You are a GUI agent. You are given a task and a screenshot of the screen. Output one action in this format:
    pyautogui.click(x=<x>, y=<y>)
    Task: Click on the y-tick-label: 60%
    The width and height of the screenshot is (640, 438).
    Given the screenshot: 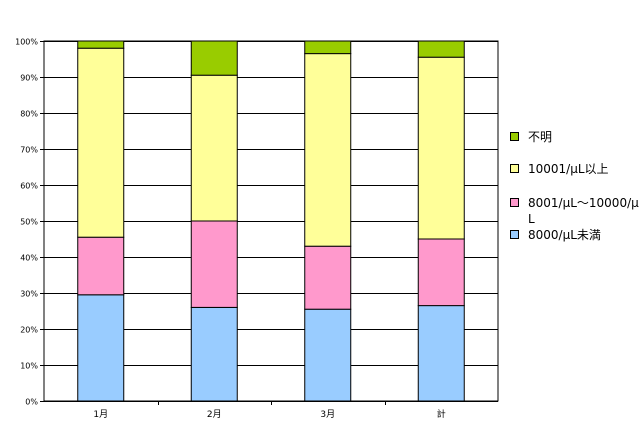 What is the action you would take?
    pyautogui.click(x=29, y=186)
    